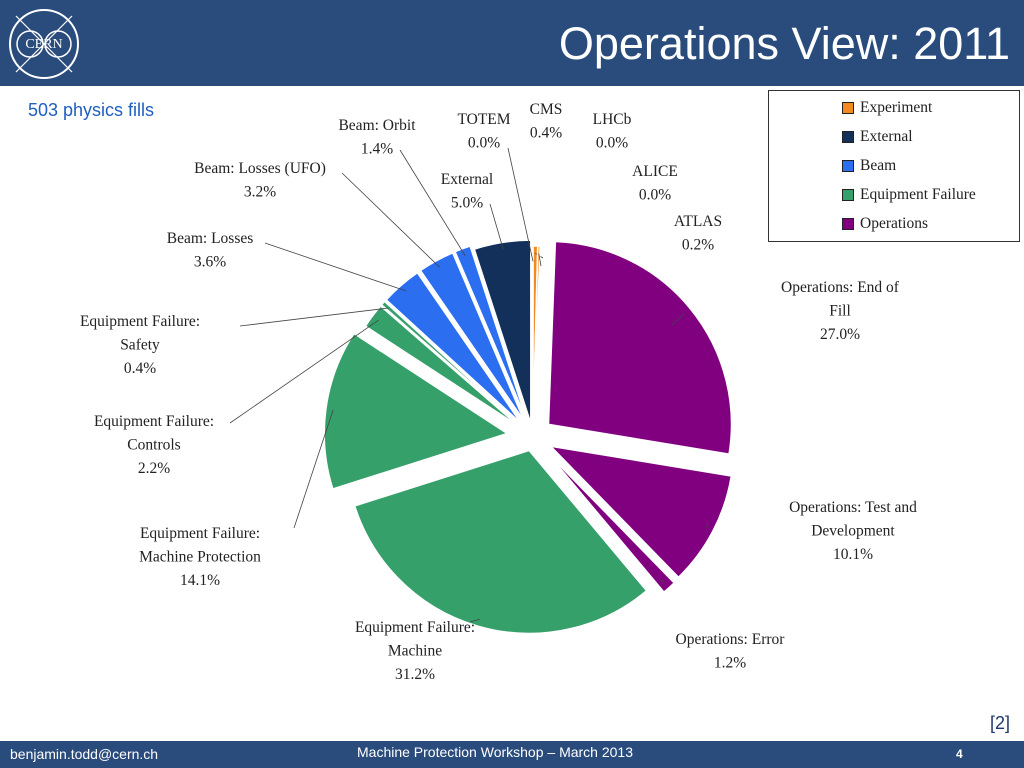  What do you see at coordinates (731, 651) in the screenshot?
I see `slice-label: Operations: Error 1.2%` at bounding box center [731, 651].